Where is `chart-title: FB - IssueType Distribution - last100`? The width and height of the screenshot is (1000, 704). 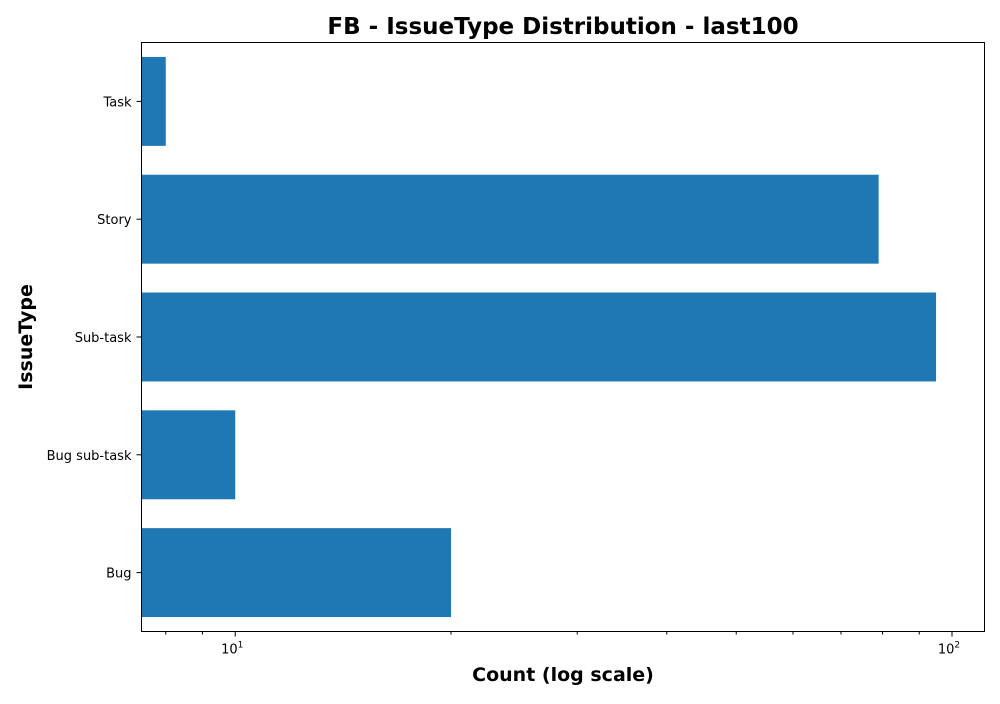
chart-title: FB - IssueType Distribution - last100 is located at coordinates (562, 27).